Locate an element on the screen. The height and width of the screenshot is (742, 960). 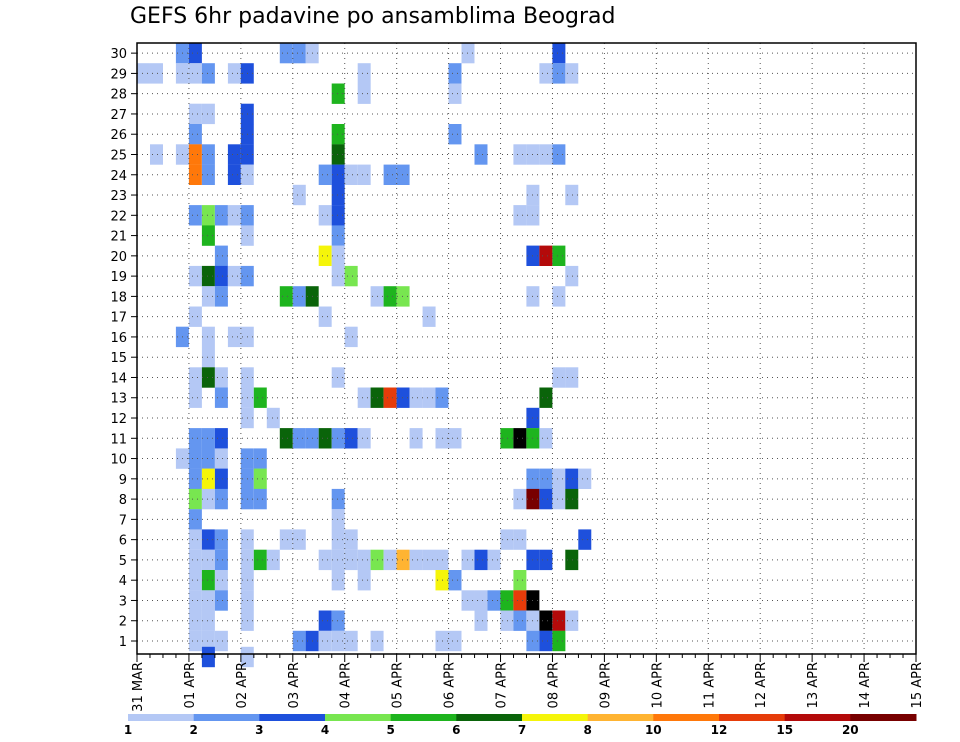
y-tick-label: 8 is located at coordinates (123, 500).